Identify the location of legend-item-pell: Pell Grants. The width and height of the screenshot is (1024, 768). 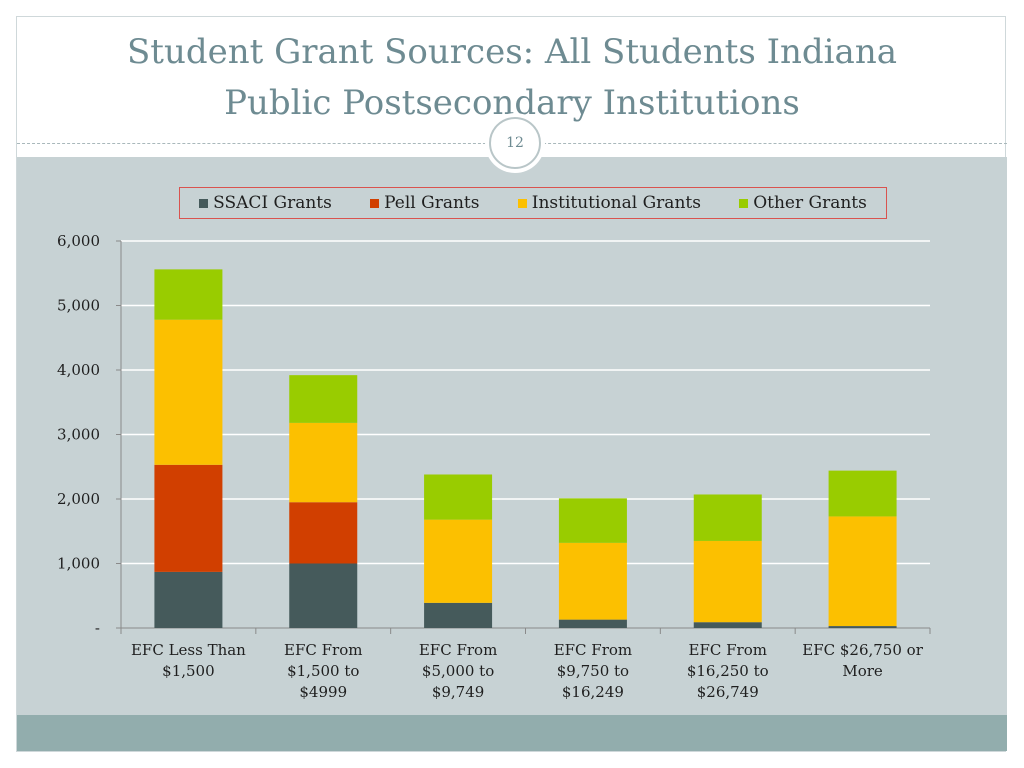
(424, 203).